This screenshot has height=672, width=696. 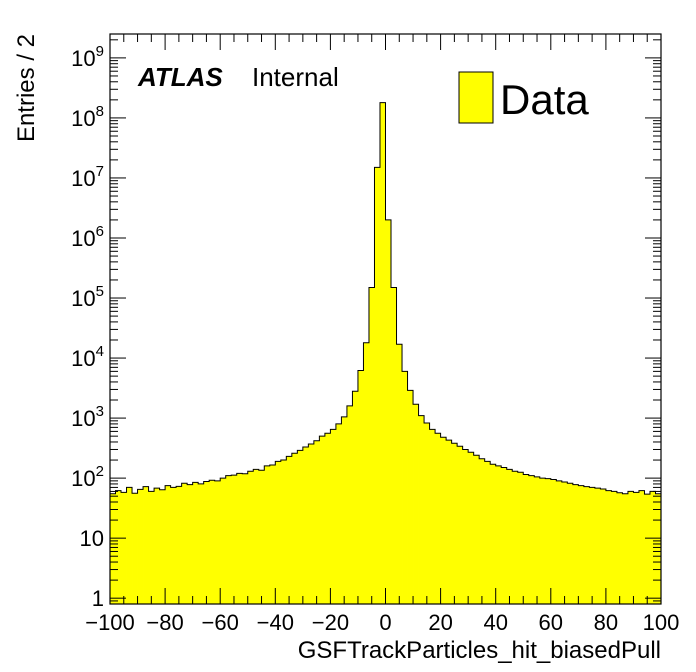 What do you see at coordinates (295, 77) in the screenshot?
I see `internal-label: Internal` at bounding box center [295, 77].